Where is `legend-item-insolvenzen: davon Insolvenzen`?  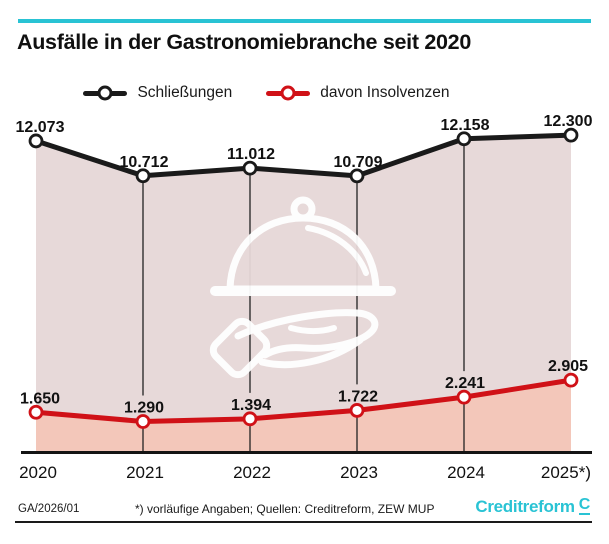 legend-item-insolvenzen: davon Insolvenzen is located at coordinates (358, 93).